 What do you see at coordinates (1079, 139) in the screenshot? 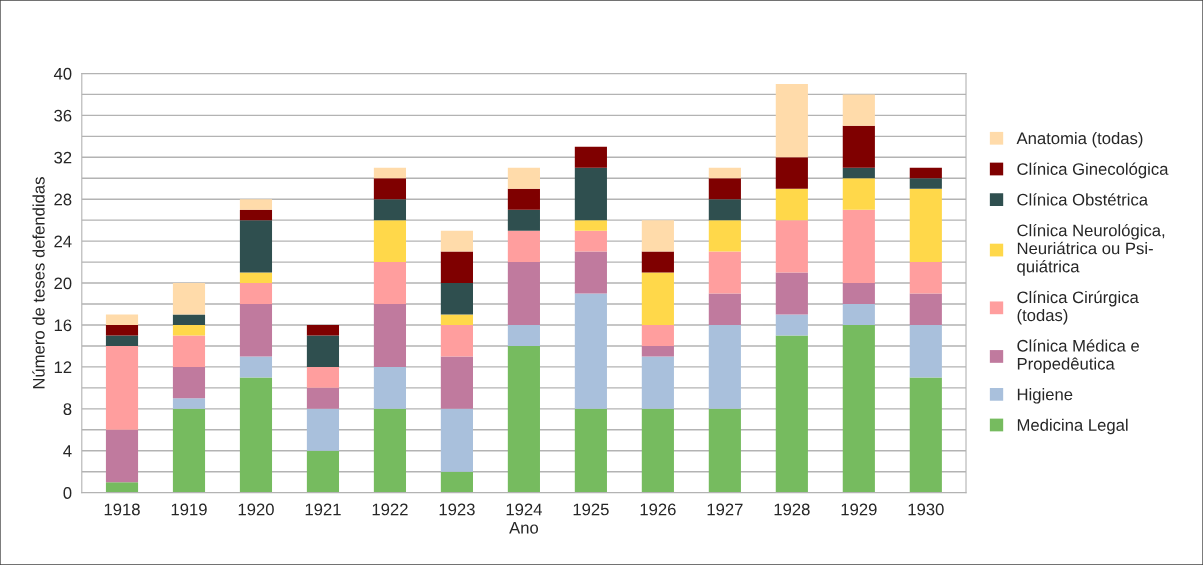
I see `legend-label: Anatomia (todas)` at bounding box center [1079, 139].